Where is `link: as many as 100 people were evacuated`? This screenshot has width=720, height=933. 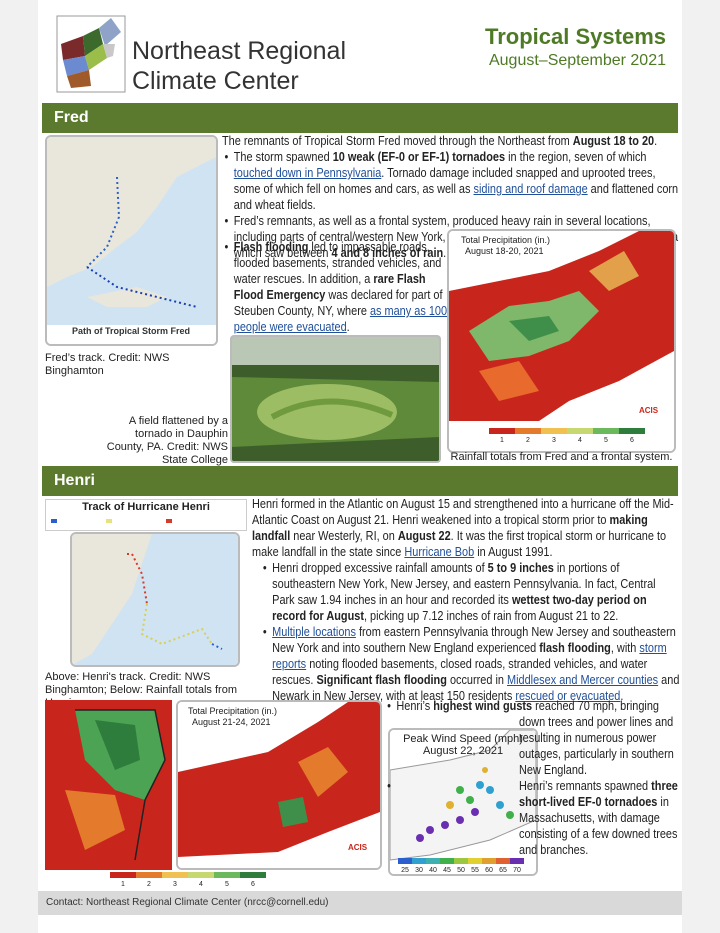 link: as many as 100 people were evacuated is located at coordinates (340, 318).